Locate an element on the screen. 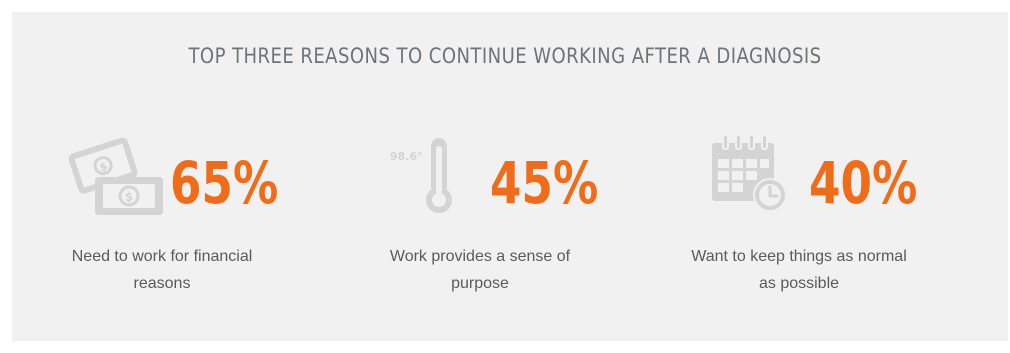 The width and height of the screenshot is (1010, 353). stat-desc-purpose: Work provides a sense of purpose is located at coordinates (480, 270).